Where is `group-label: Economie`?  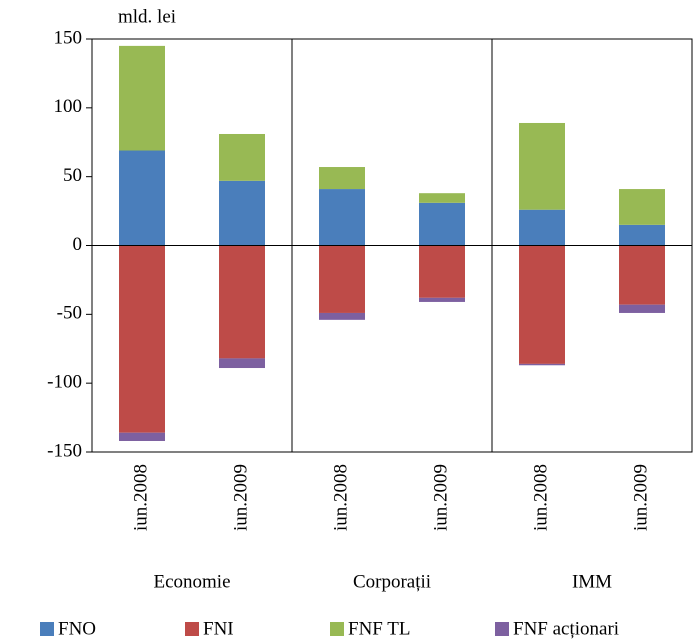
group-label: Economie is located at coordinates (191, 581).